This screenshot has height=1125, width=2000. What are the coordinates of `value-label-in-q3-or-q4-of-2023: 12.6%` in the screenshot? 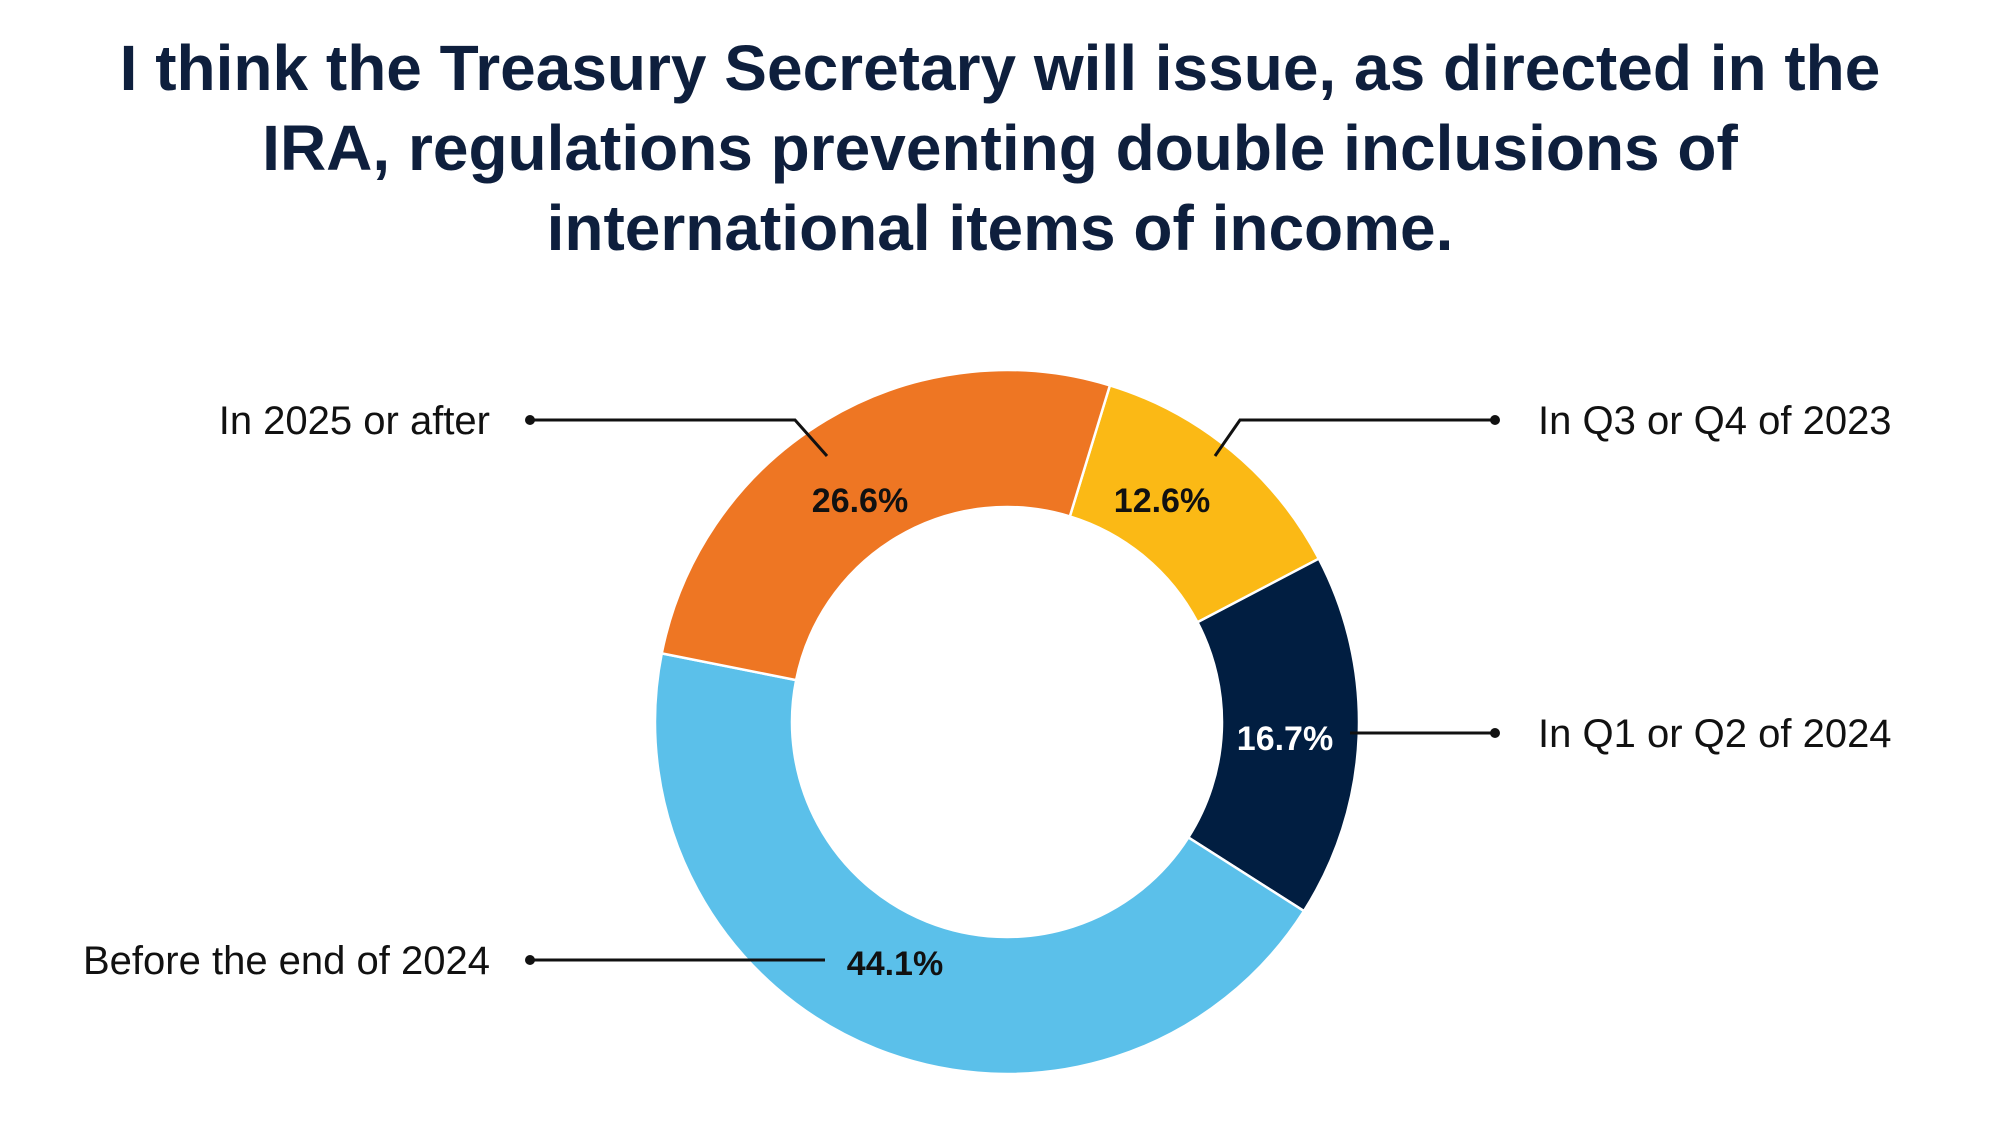 It's located at (1162, 501).